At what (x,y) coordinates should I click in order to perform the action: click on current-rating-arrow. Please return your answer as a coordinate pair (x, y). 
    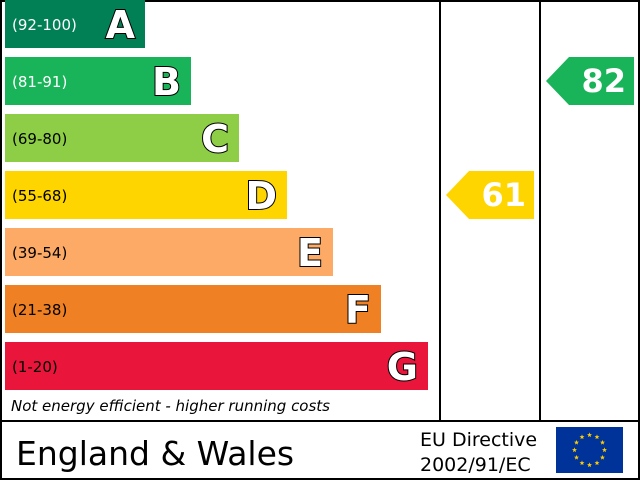
    Looking at the image, I should click on (490, 195).